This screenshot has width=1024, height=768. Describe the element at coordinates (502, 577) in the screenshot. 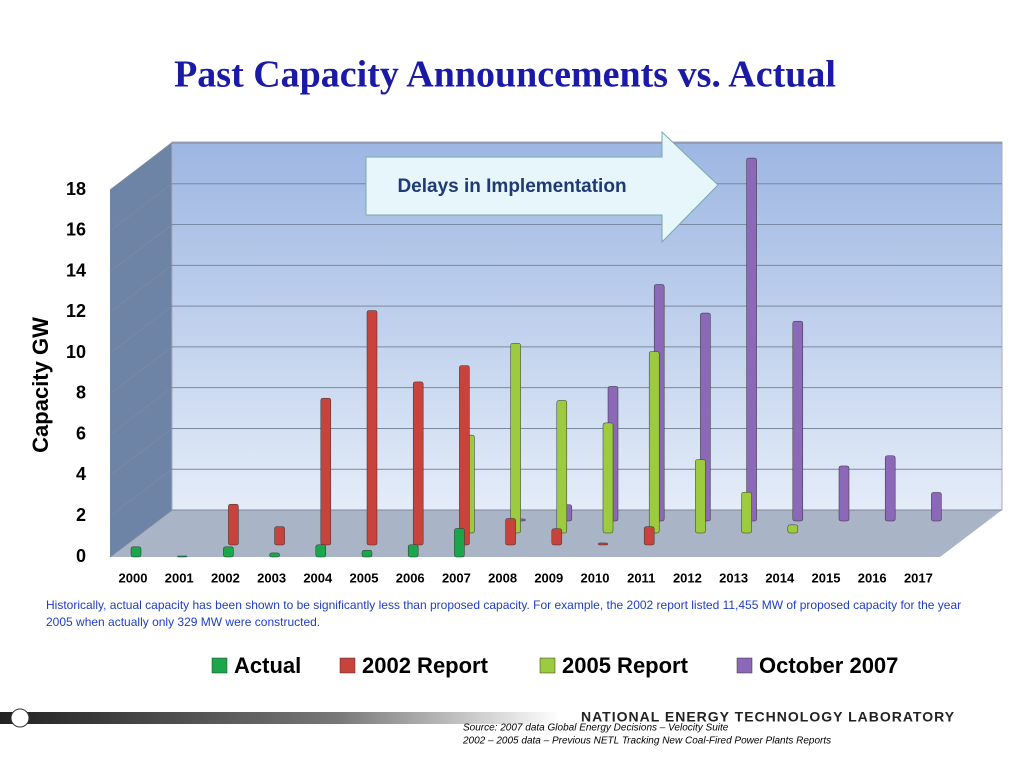

I see `x-tick-label: 2008` at that location.